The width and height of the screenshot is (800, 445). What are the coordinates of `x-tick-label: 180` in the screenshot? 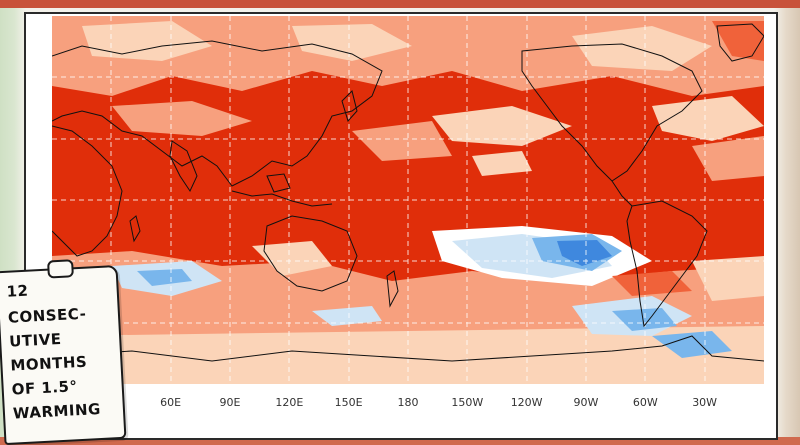 It's located at (408, 402).